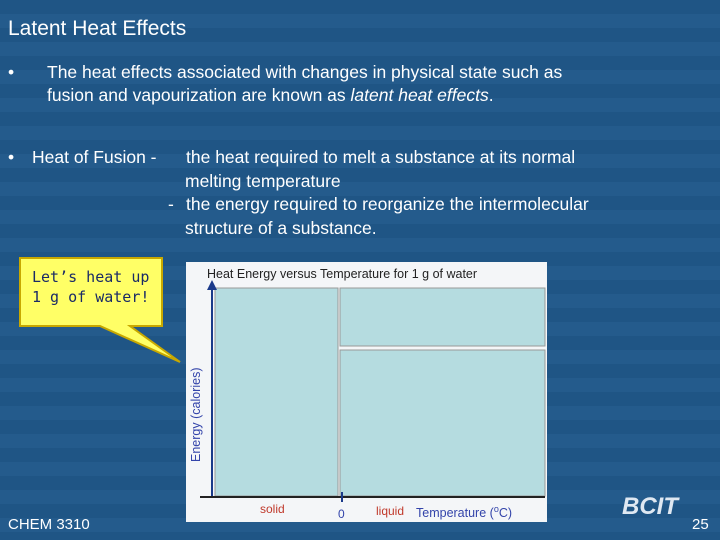 This screenshot has height=540, width=720. I want to click on slide-title: Latent Heat Effects, so click(97, 28).